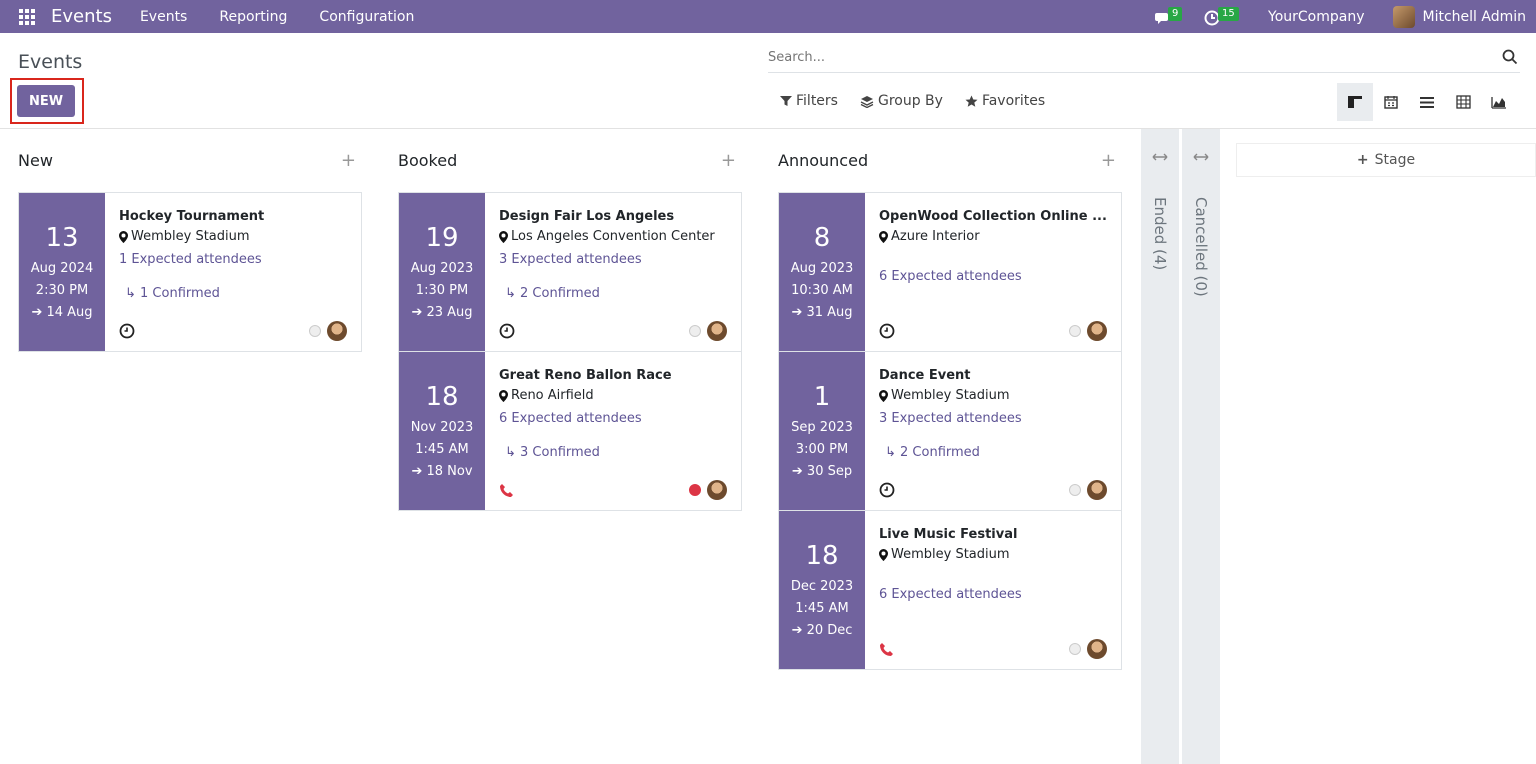  What do you see at coordinates (809, 101) in the screenshot?
I see `filters-dropdown: Filters` at bounding box center [809, 101].